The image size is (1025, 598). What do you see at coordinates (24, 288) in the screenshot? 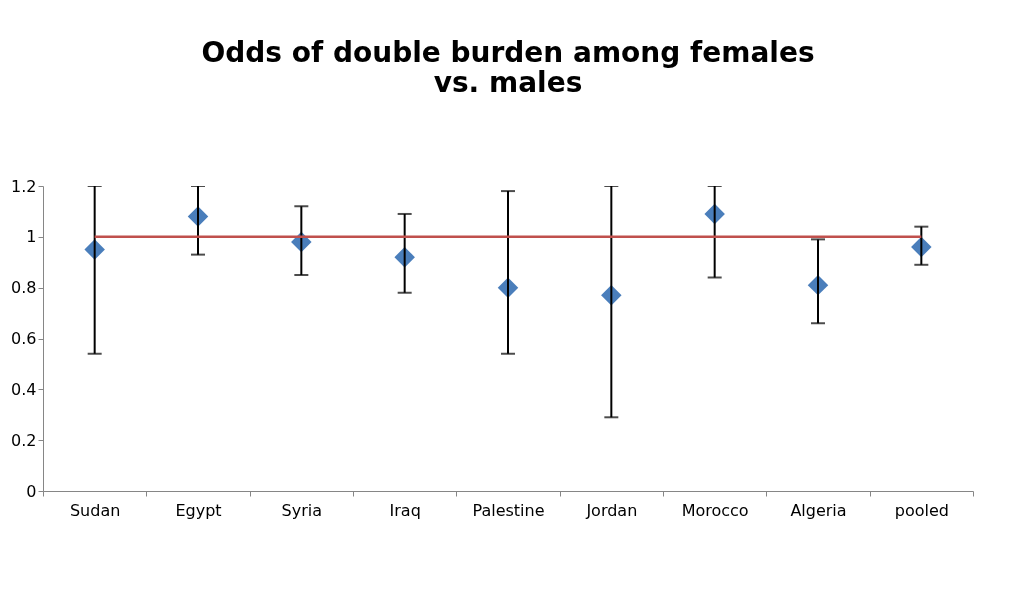
I see `y-tick-label: 0.8` at bounding box center [24, 288].